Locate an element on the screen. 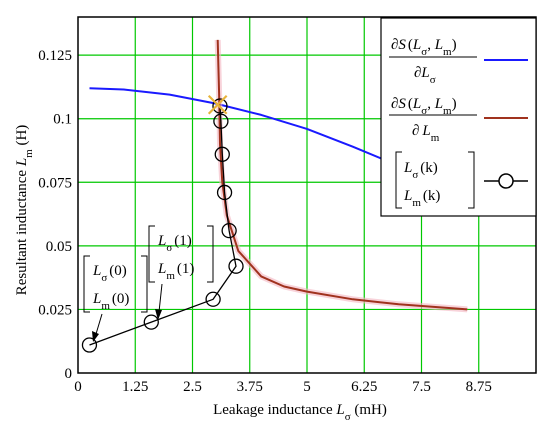 Image resolution: width=550 pixels, height=426 pixels. legend-entry-3: Lσ (k) Lm (k) is located at coordinates (461, 180).